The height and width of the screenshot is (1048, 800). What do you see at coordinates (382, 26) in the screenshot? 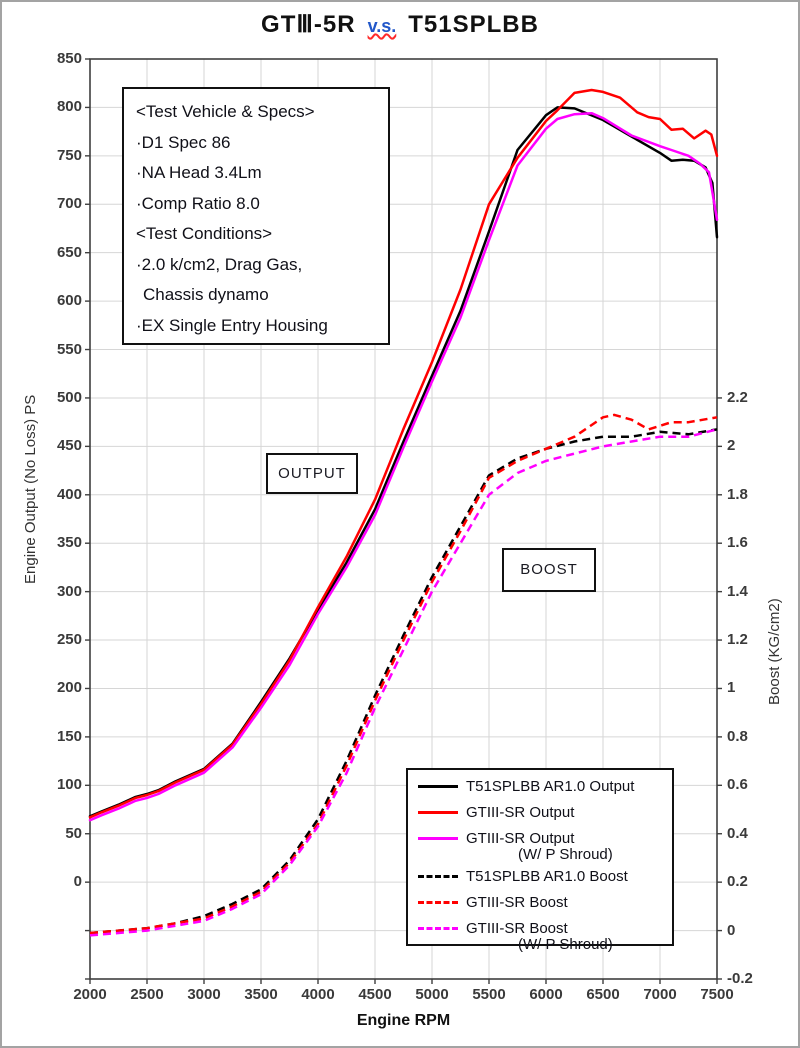
I see `title-vs: v.s.` at bounding box center [382, 26].